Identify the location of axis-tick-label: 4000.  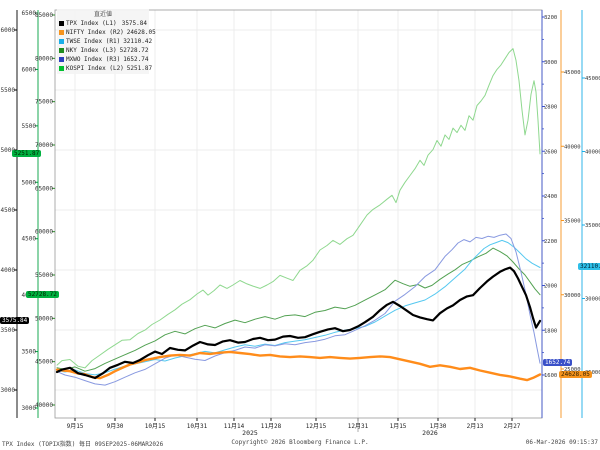
(8, 270).